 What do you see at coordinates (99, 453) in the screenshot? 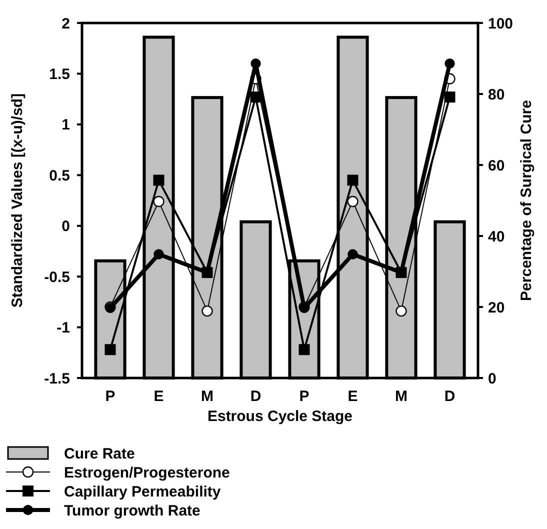
I see `legend-label: Cure Rate` at bounding box center [99, 453].